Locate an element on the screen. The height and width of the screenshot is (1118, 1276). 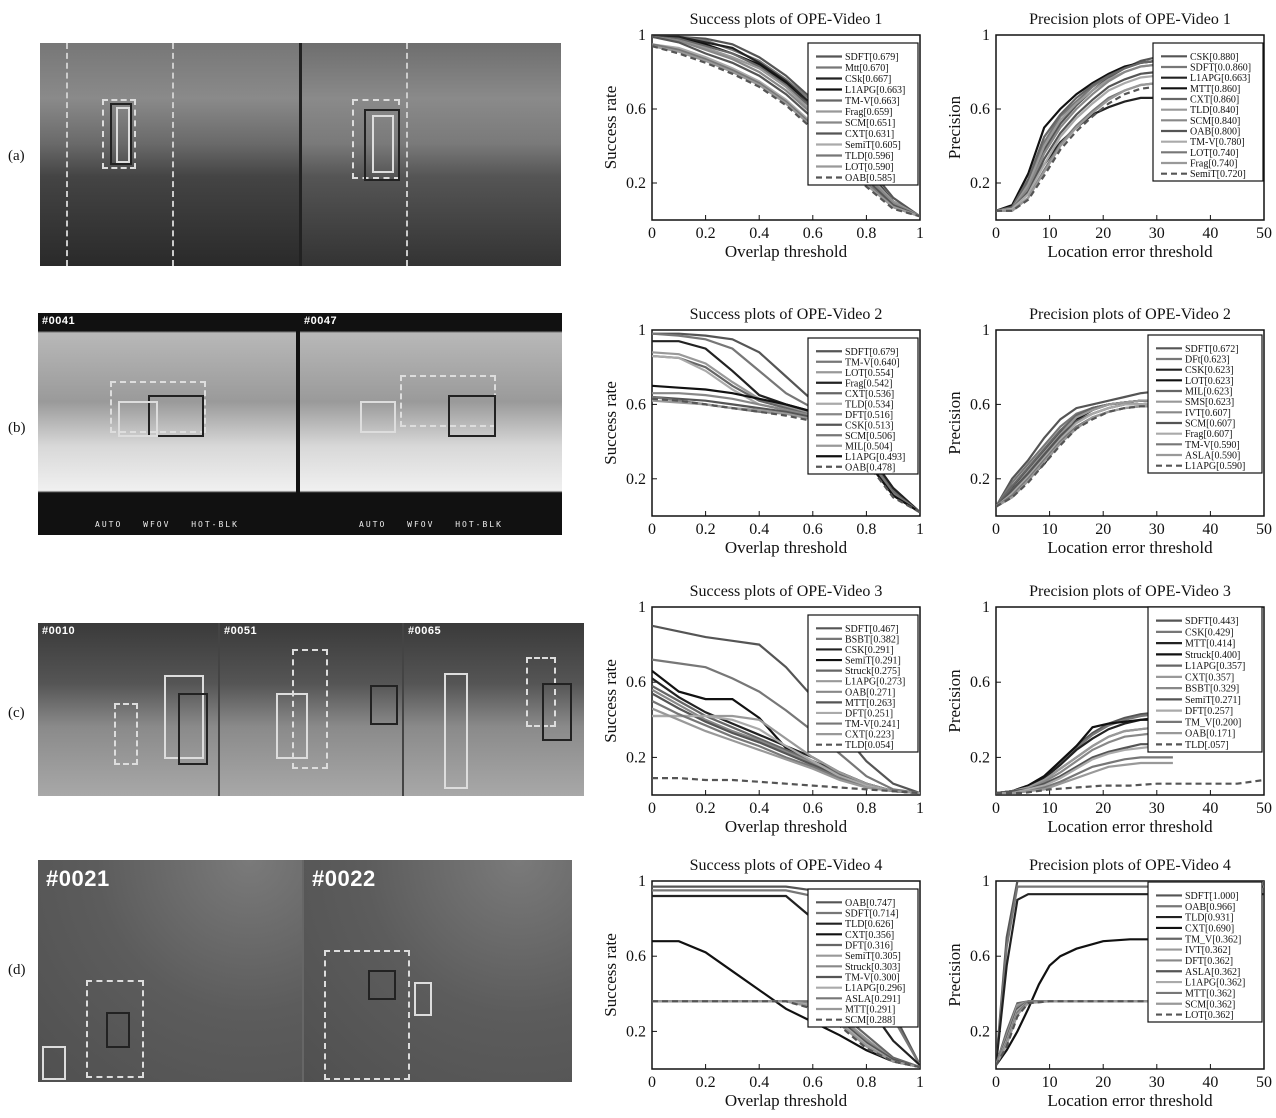
y-axis-label: Success rate is located at coordinates (610, 423).